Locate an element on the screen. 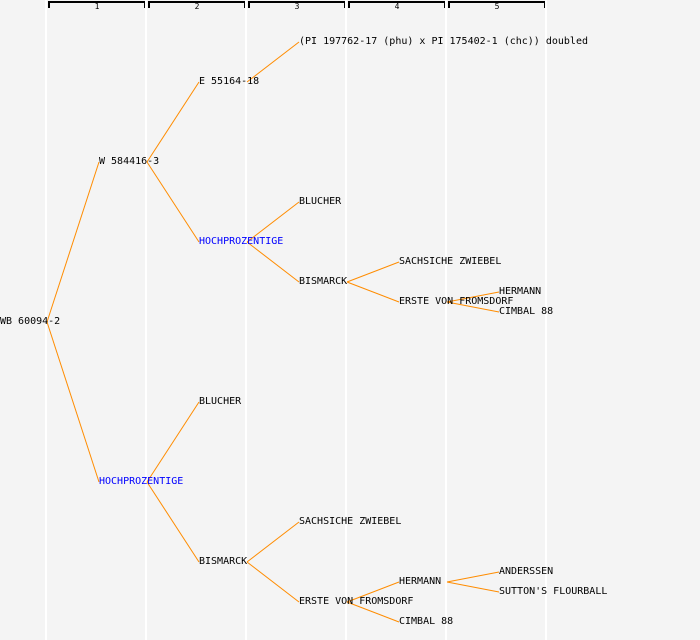  generation-label: 2 is located at coordinates (197, 6).